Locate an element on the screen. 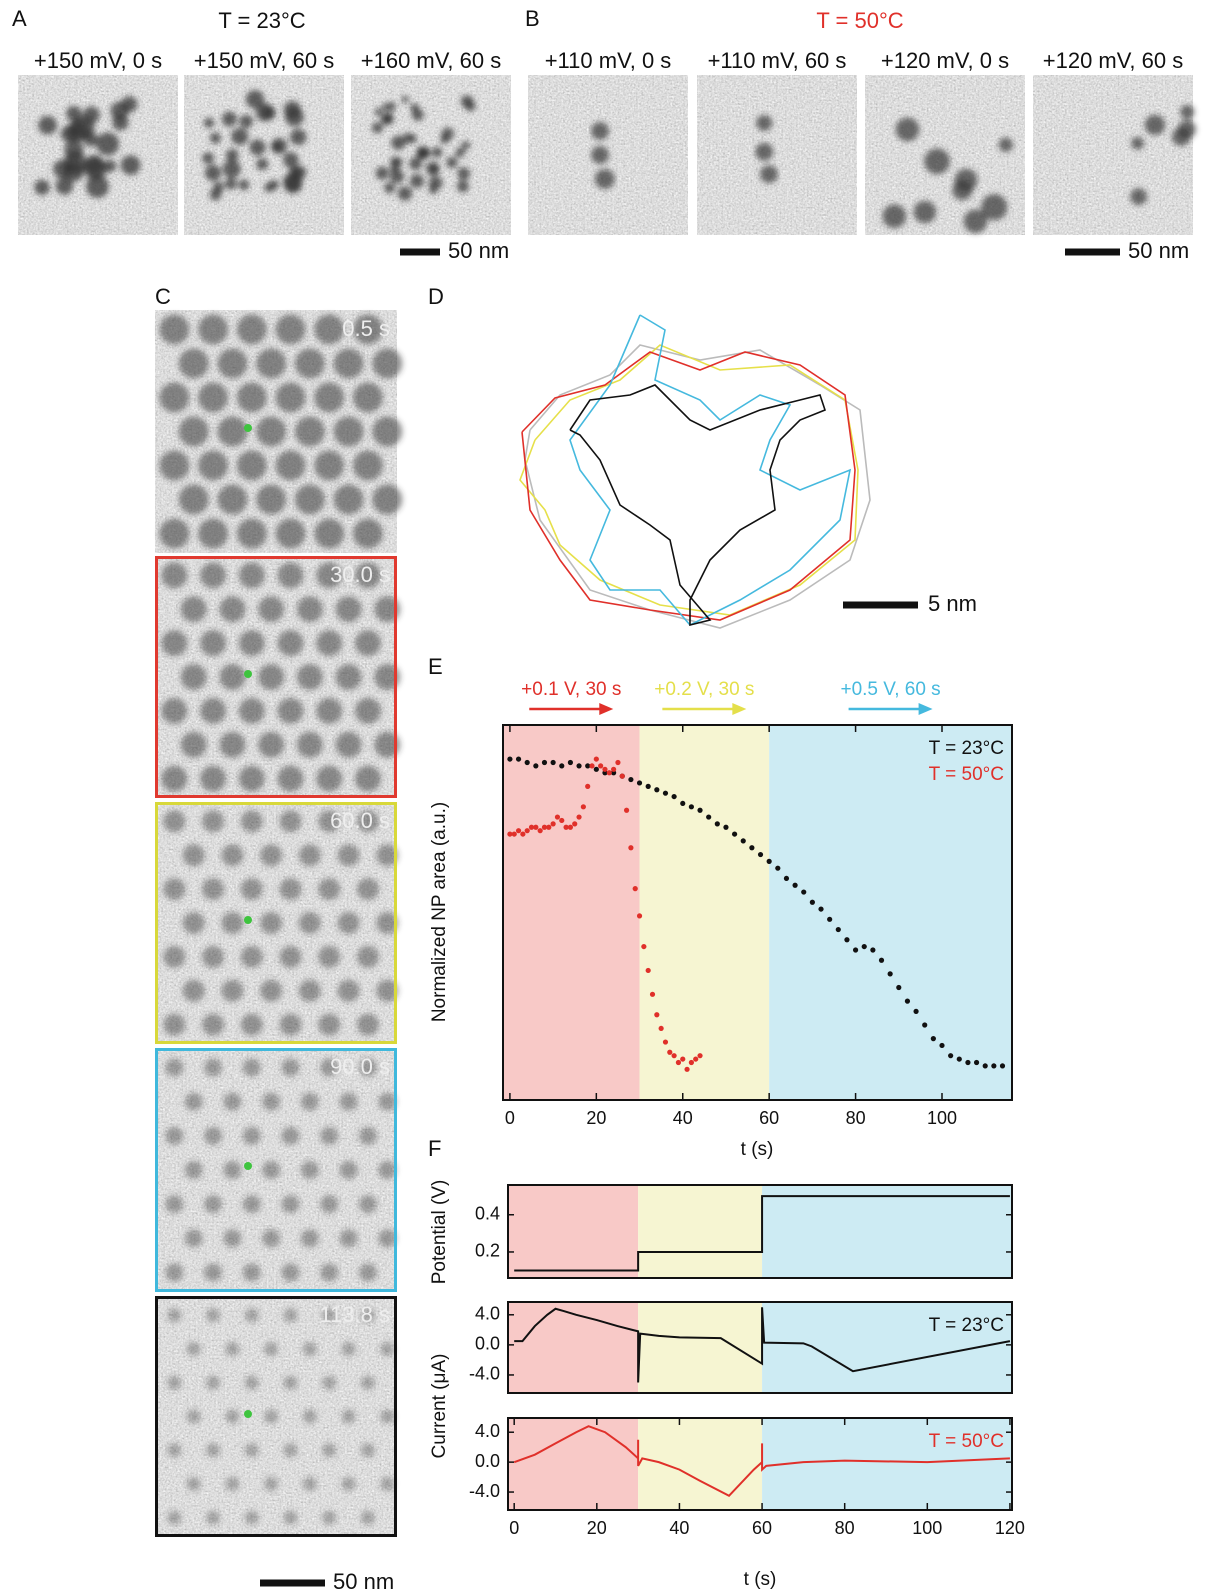 This screenshot has width=1214, height=1595. panel-label: C is located at coordinates (163, 296).